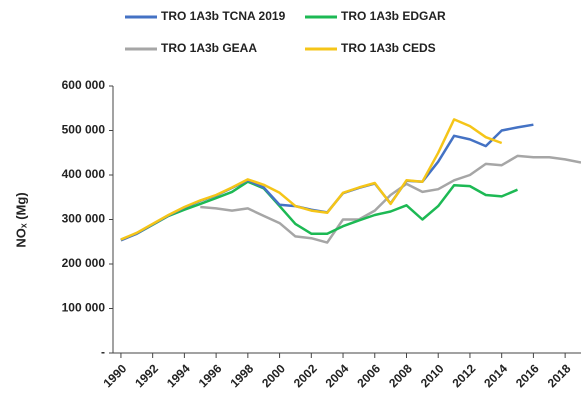  I want to click on legend-label: TRO 1A3b CEDS, so click(388, 48).